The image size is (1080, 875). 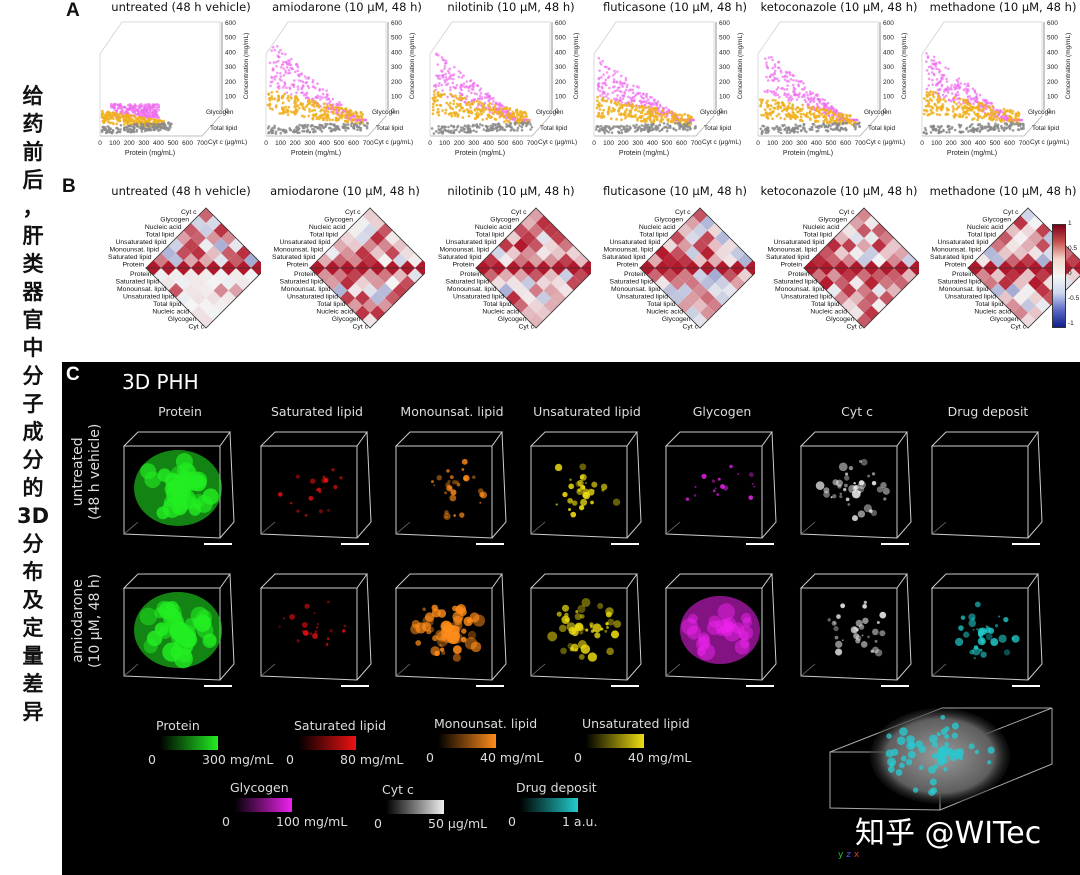 What do you see at coordinates (33, 404) in the screenshot?
I see `vertical-title-char: 子` at bounding box center [33, 404].